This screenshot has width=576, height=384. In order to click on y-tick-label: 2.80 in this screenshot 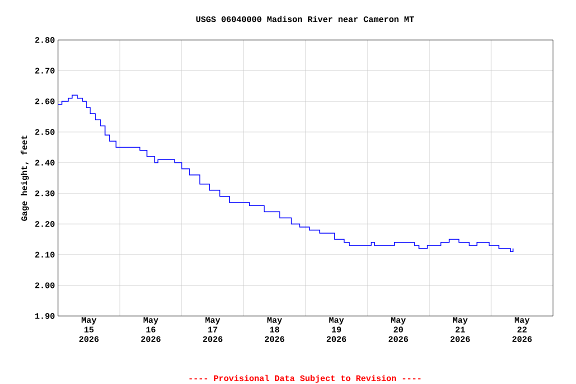, I will do `click(44, 40)`.